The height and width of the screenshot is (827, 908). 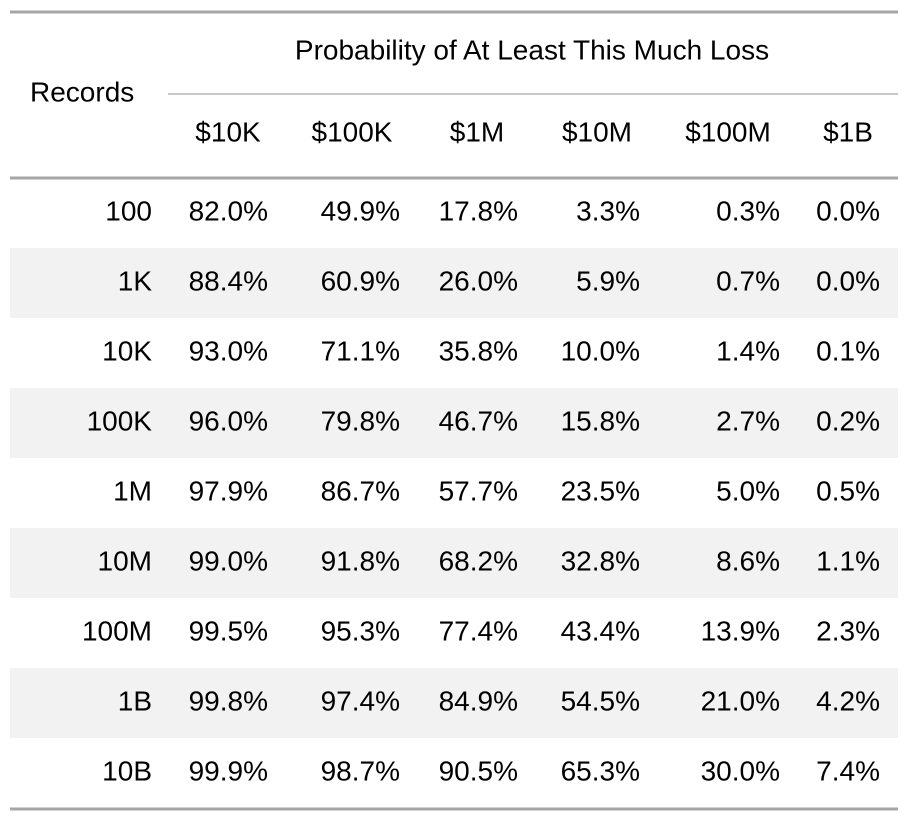 What do you see at coordinates (228, 350) in the screenshot?
I see `cell: 93.0%` at bounding box center [228, 350].